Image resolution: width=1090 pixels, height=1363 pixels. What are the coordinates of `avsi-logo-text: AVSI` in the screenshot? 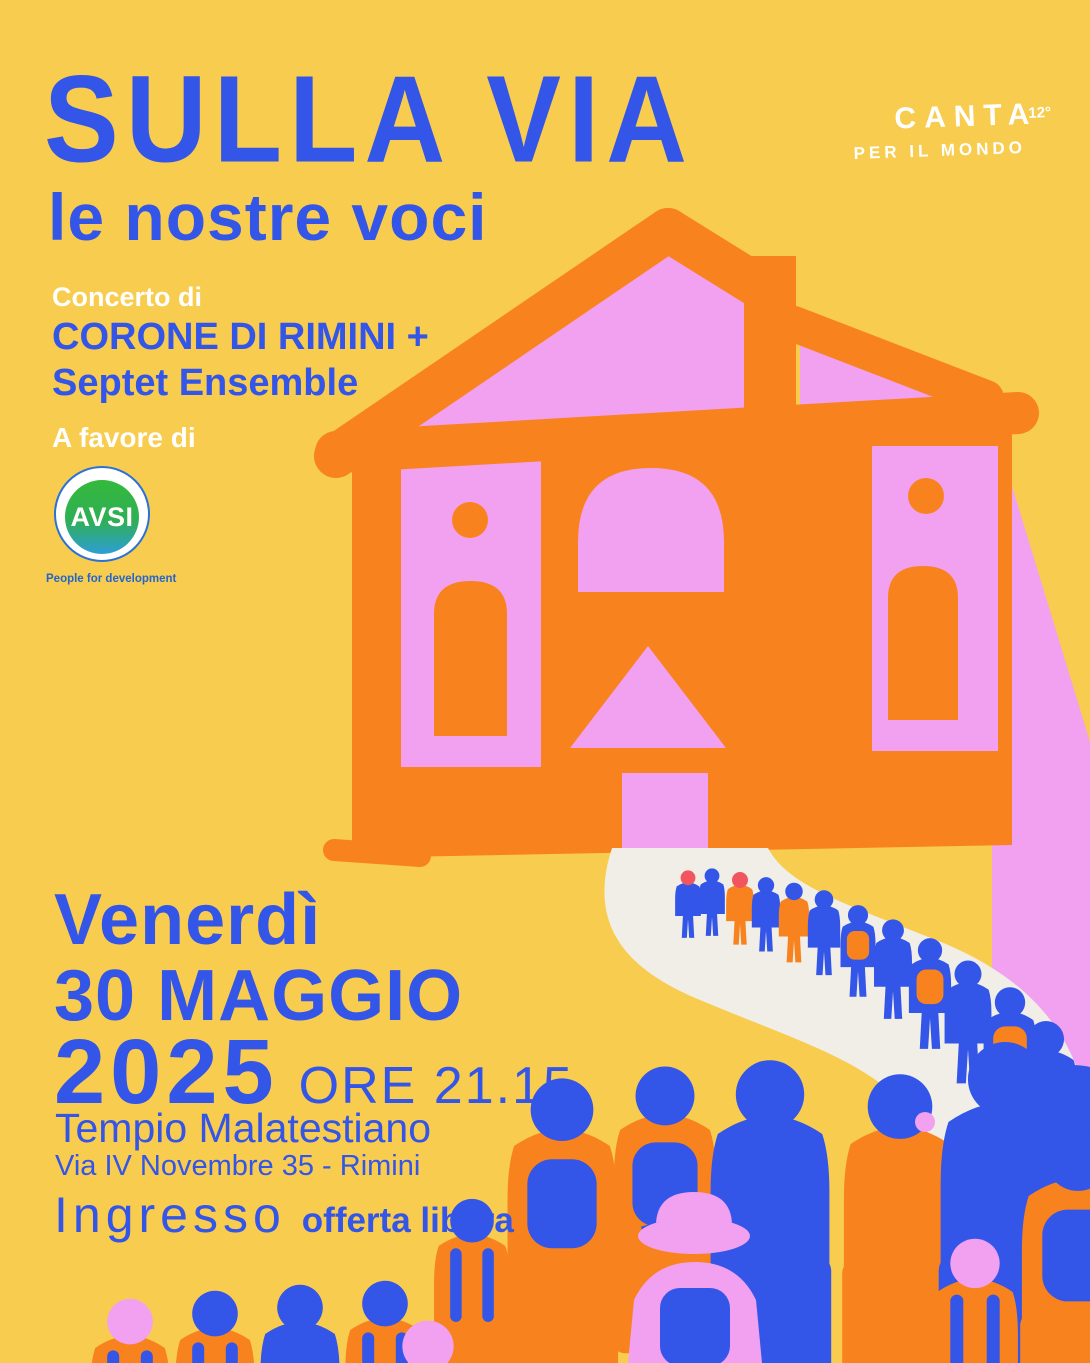 It's located at (102, 516).